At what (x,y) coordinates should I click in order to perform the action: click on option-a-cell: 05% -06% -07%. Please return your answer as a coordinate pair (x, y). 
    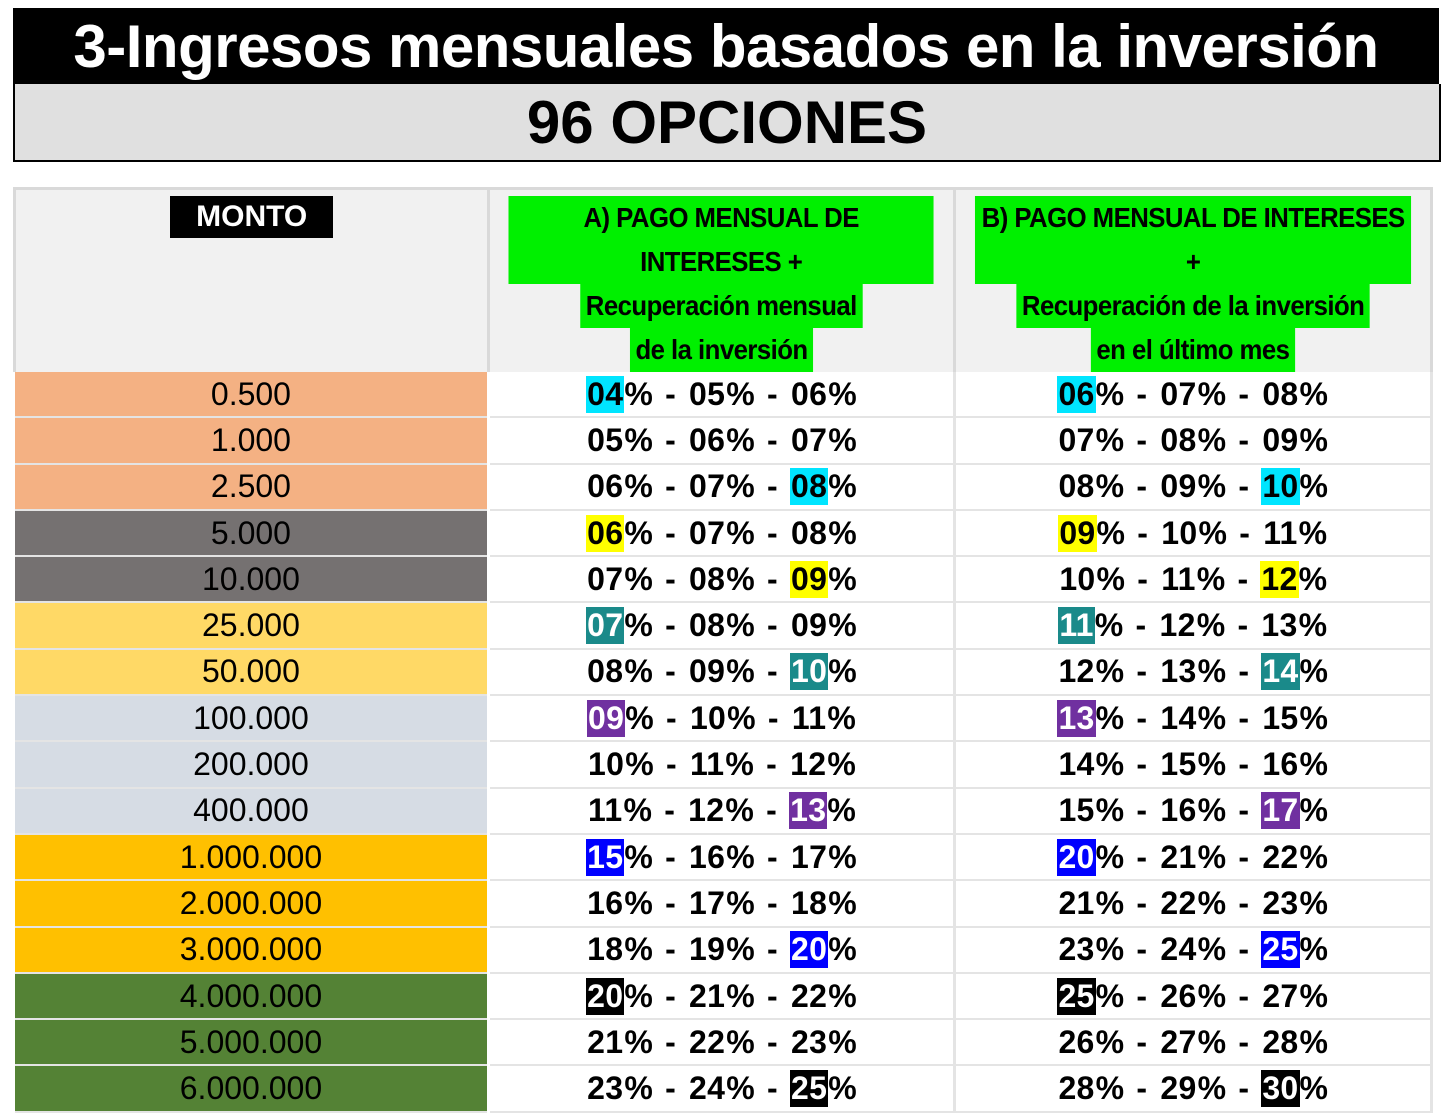
    Looking at the image, I should click on (722, 441).